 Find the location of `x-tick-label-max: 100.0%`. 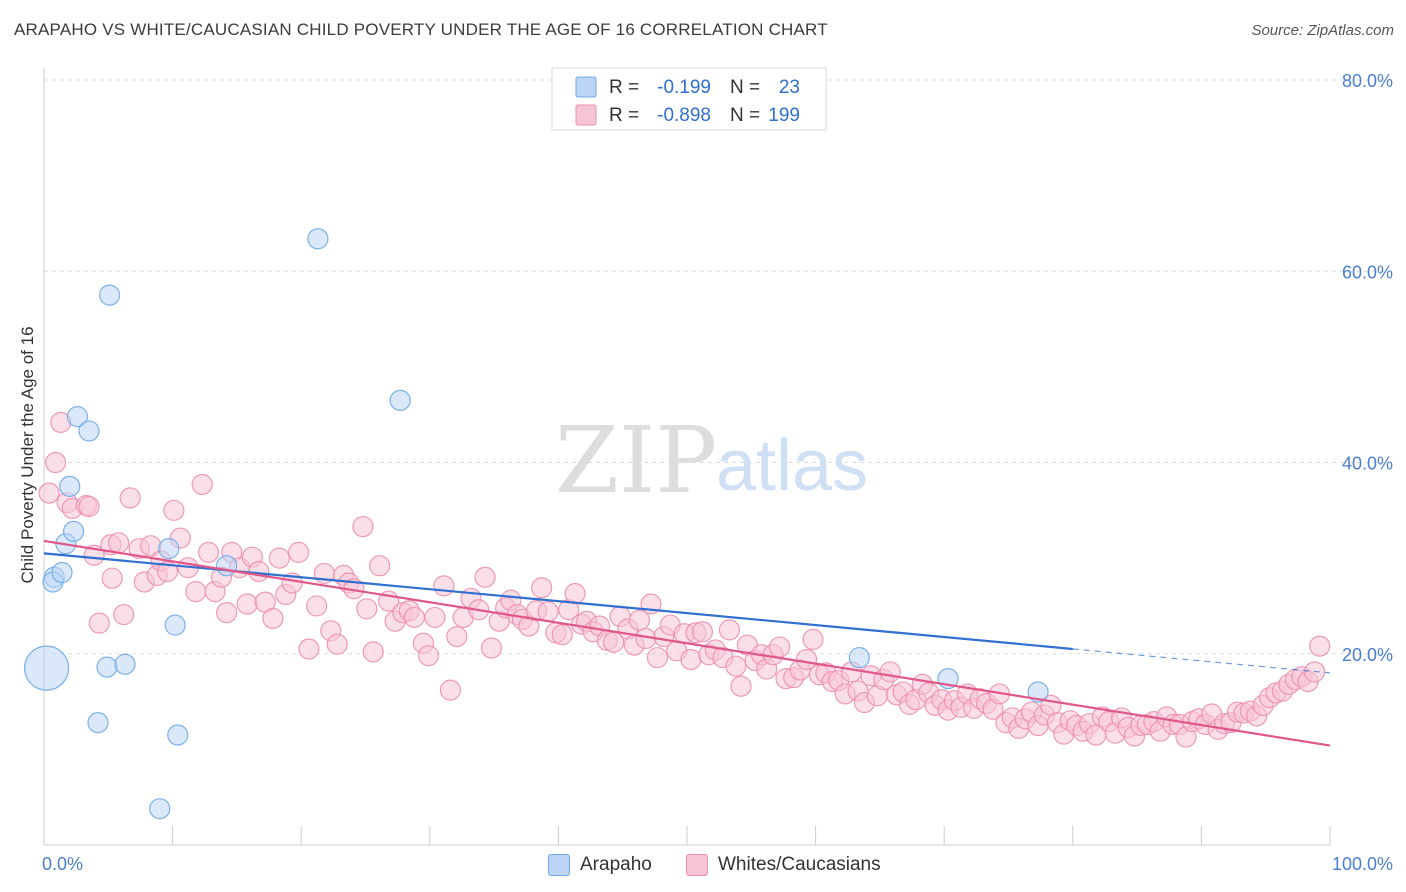

x-tick-label-max: 100.0% is located at coordinates (1362, 864).